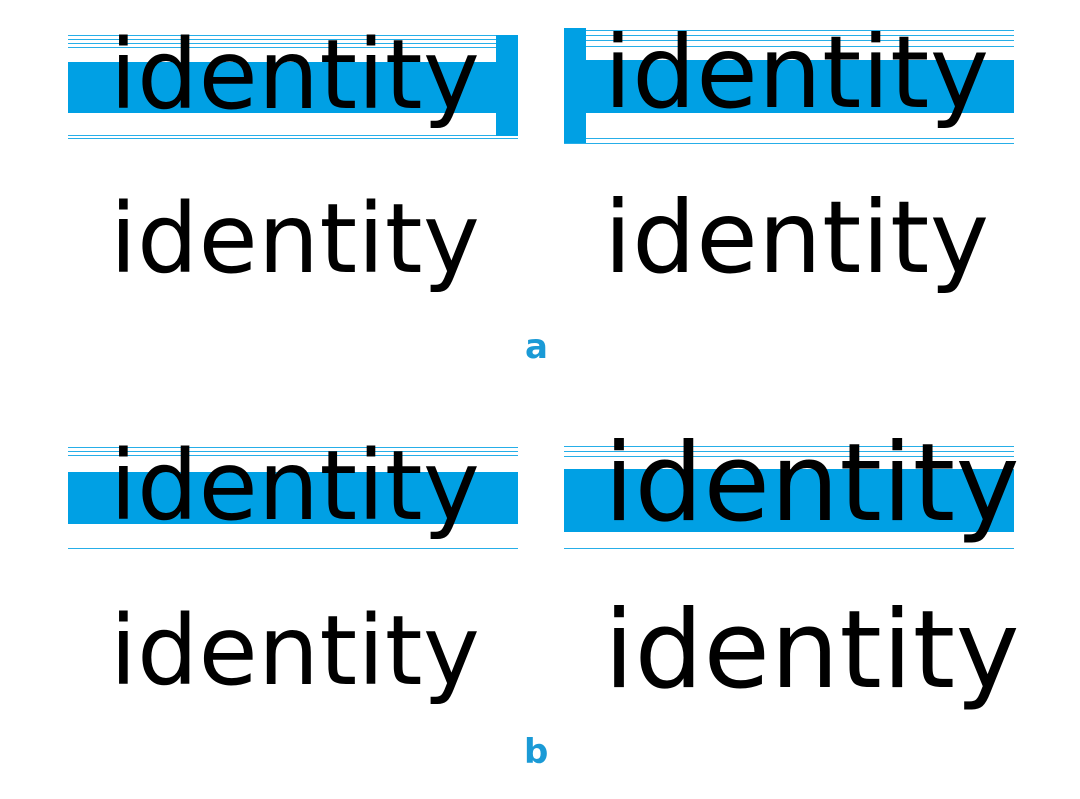 This screenshot has width=1080, height=799. What do you see at coordinates (295, 239) in the screenshot?
I see `section-a-left-plain-word: identity` at bounding box center [295, 239].